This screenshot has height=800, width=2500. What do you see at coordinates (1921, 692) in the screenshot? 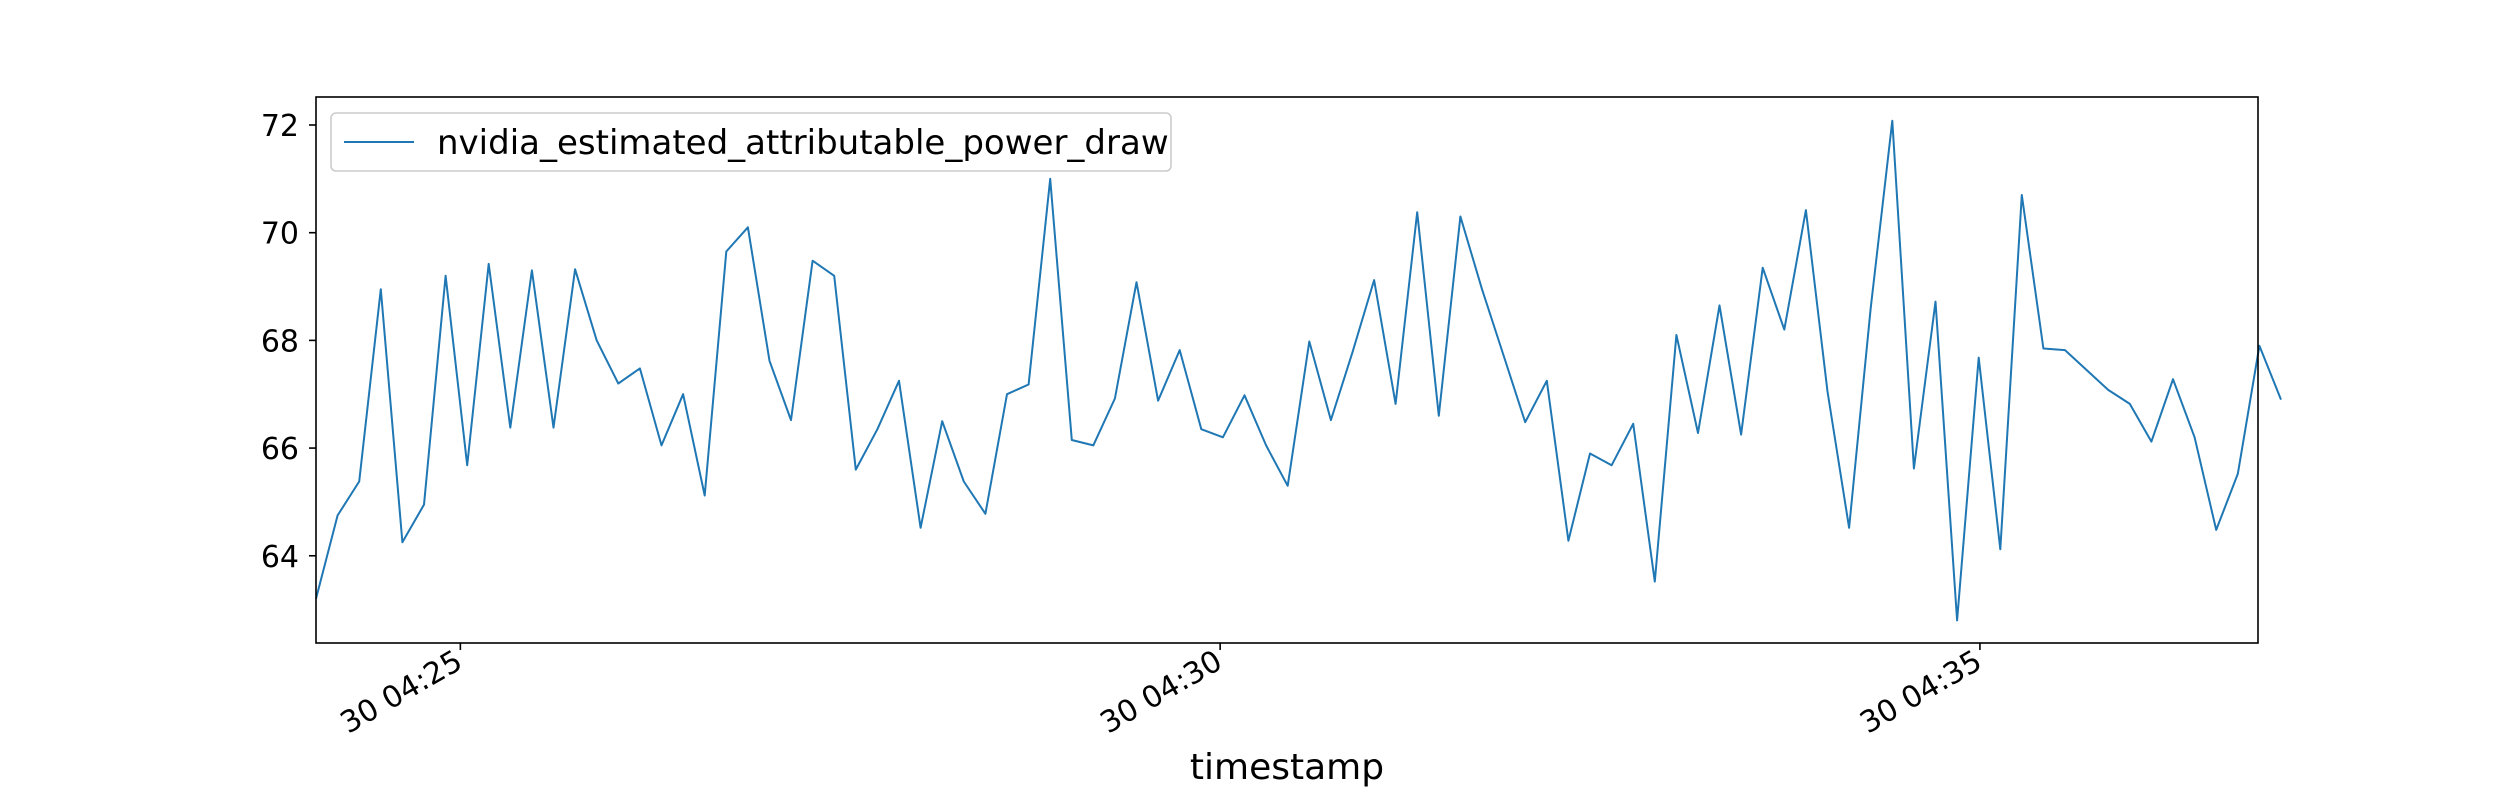
I see `x-tick-label: 30 04:35` at bounding box center [1921, 692].